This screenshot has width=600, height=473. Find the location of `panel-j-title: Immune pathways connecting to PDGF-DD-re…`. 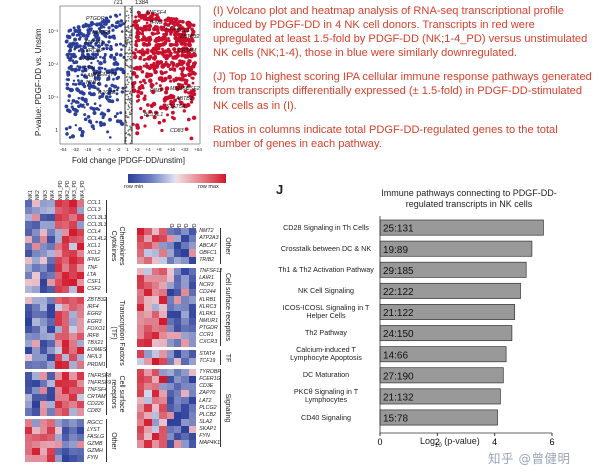

panel-j-title: Immune pathways connecting to PDGF-DD-re… is located at coordinates (469, 198).